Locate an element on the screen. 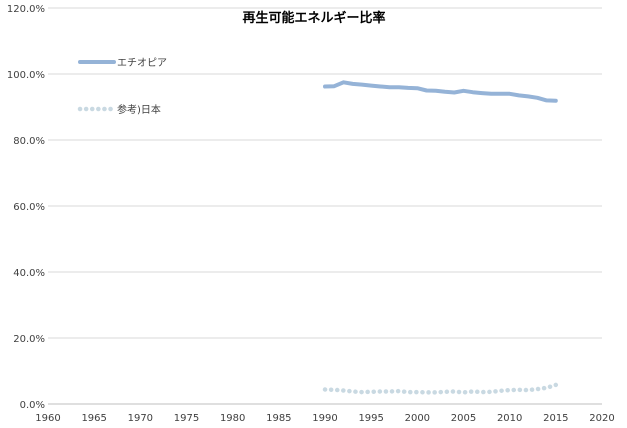 The width and height of the screenshot is (627, 428). y-tick-label: 80.0% is located at coordinates (29, 141).